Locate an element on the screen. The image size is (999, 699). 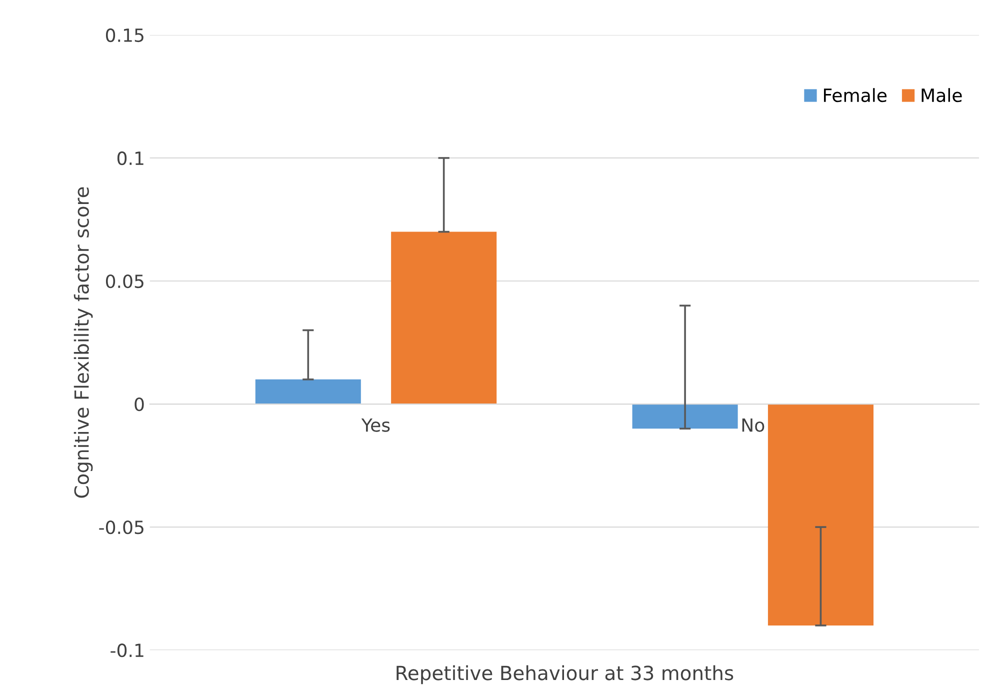
y-tick-label: 0.05 is located at coordinates (125, 281).